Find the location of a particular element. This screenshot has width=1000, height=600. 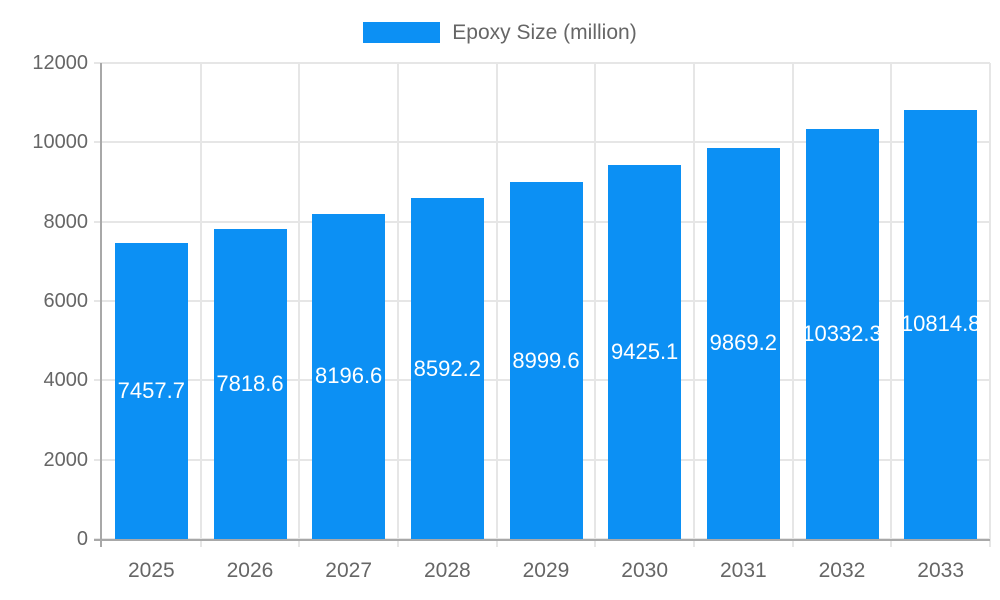

x-axis-tick-label: 2030 is located at coordinates (645, 570).